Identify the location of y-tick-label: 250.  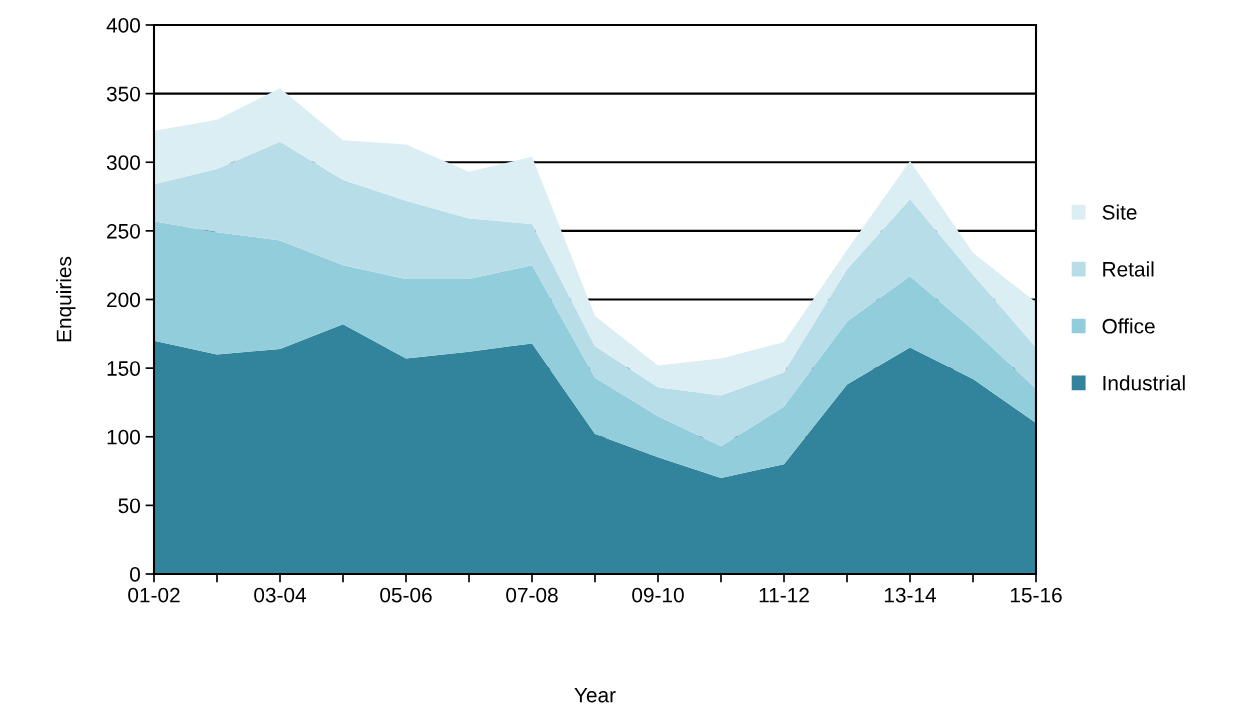
(123, 231).